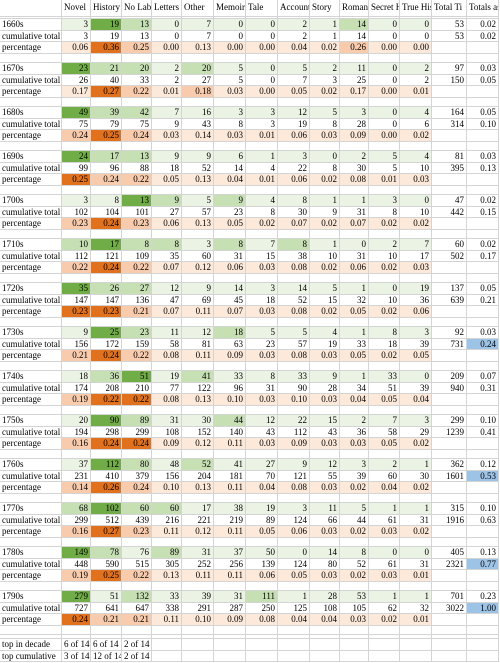 Image resolution: width=500 pixels, height=663 pixels. What do you see at coordinates (354, 168) in the screenshot?
I see `cumulative-cell: 30` at bounding box center [354, 168].